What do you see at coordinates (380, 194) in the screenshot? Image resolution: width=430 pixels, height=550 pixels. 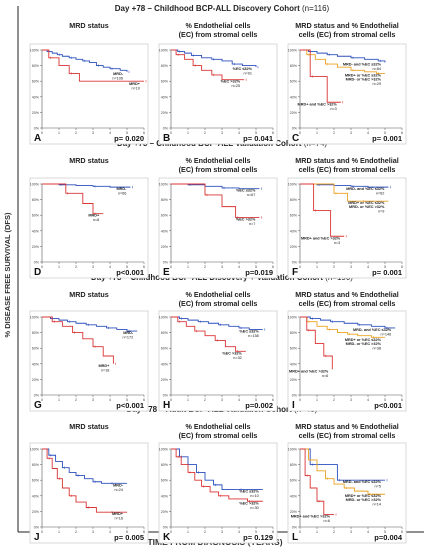 I see `series-n: n=62` at bounding box center [380, 194].